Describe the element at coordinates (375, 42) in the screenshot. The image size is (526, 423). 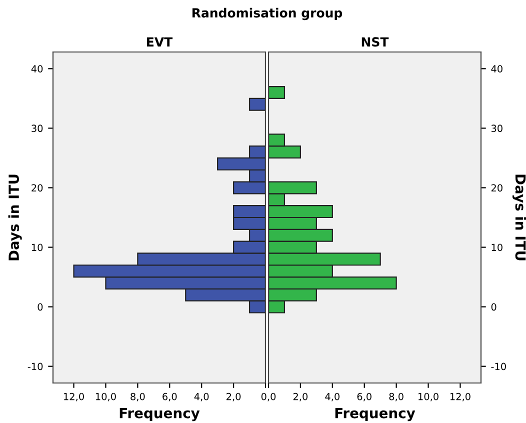
I see `chart-title: NST` at that location.